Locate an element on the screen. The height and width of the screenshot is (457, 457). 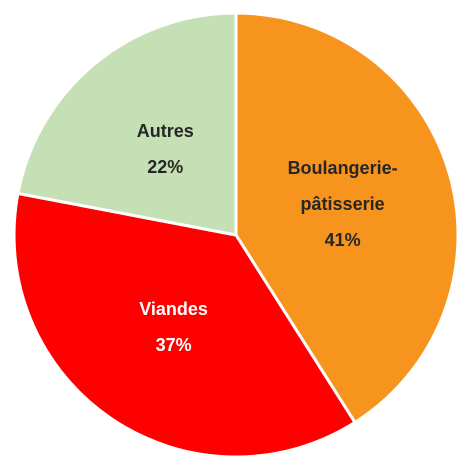
category-label: Boulangerie-pâtisserie is located at coordinates (342, 186).